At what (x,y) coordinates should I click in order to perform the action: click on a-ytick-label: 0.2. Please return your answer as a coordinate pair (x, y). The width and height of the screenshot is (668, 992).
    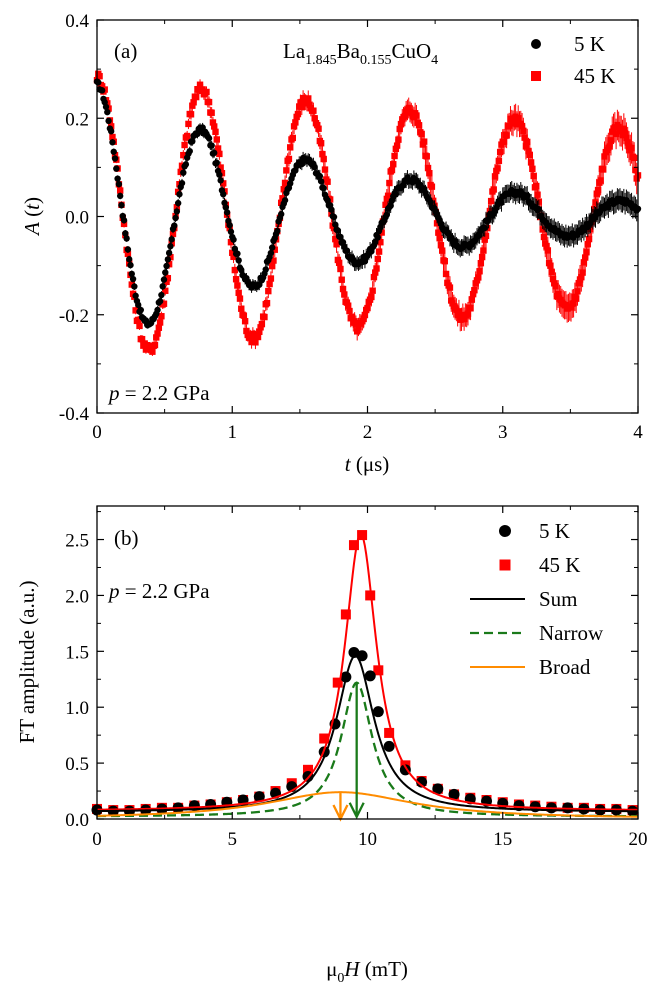
    Looking at the image, I should click on (77, 119).